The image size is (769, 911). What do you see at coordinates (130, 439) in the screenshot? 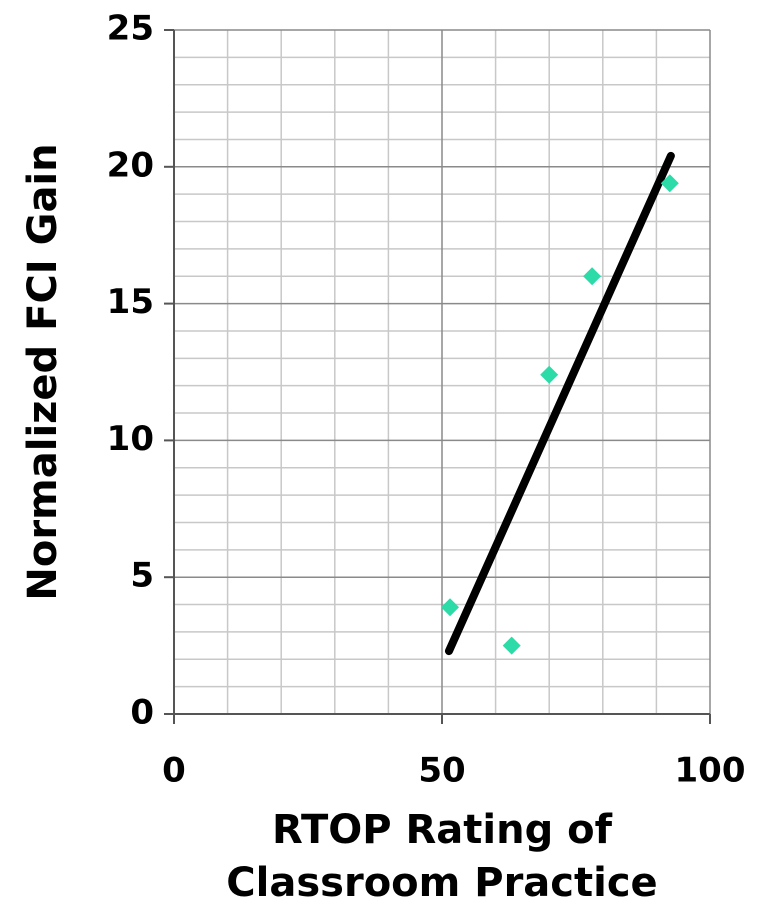
I see `y-tick-label: 10` at bounding box center [130, 439].